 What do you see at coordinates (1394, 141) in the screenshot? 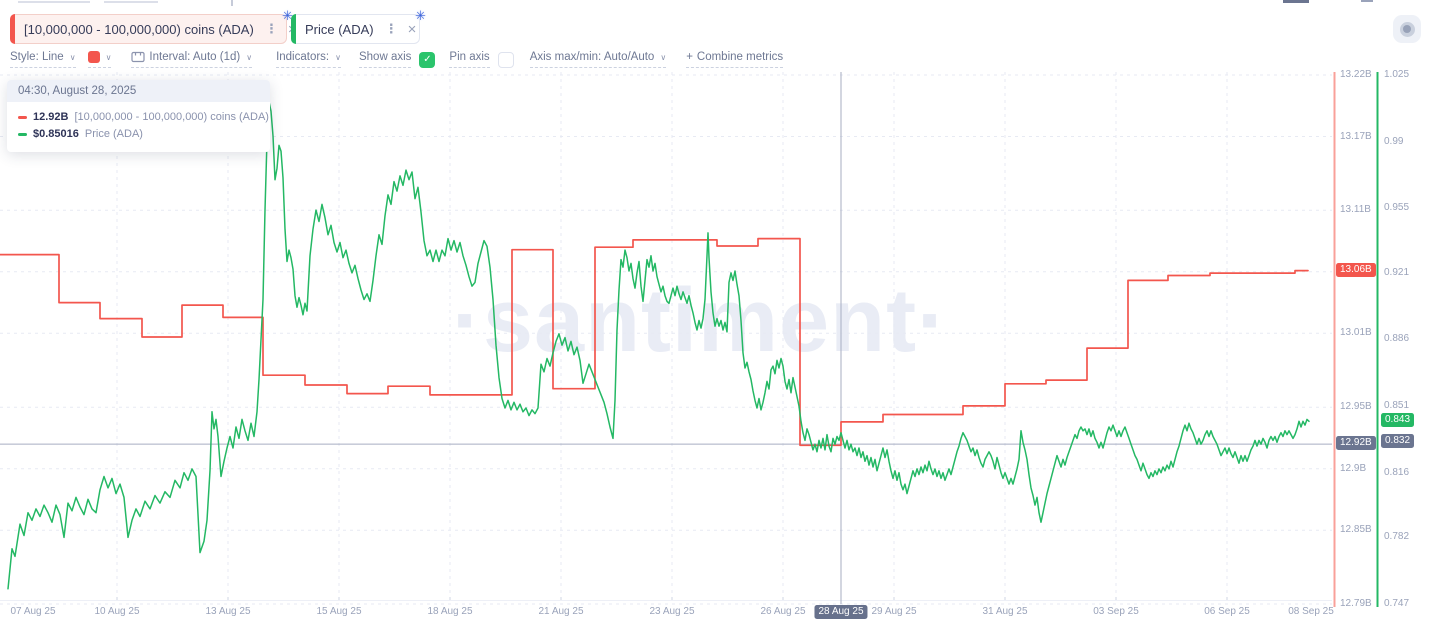
I see `right-axis-tick: 0.99` at bounding box center [1394, 141].